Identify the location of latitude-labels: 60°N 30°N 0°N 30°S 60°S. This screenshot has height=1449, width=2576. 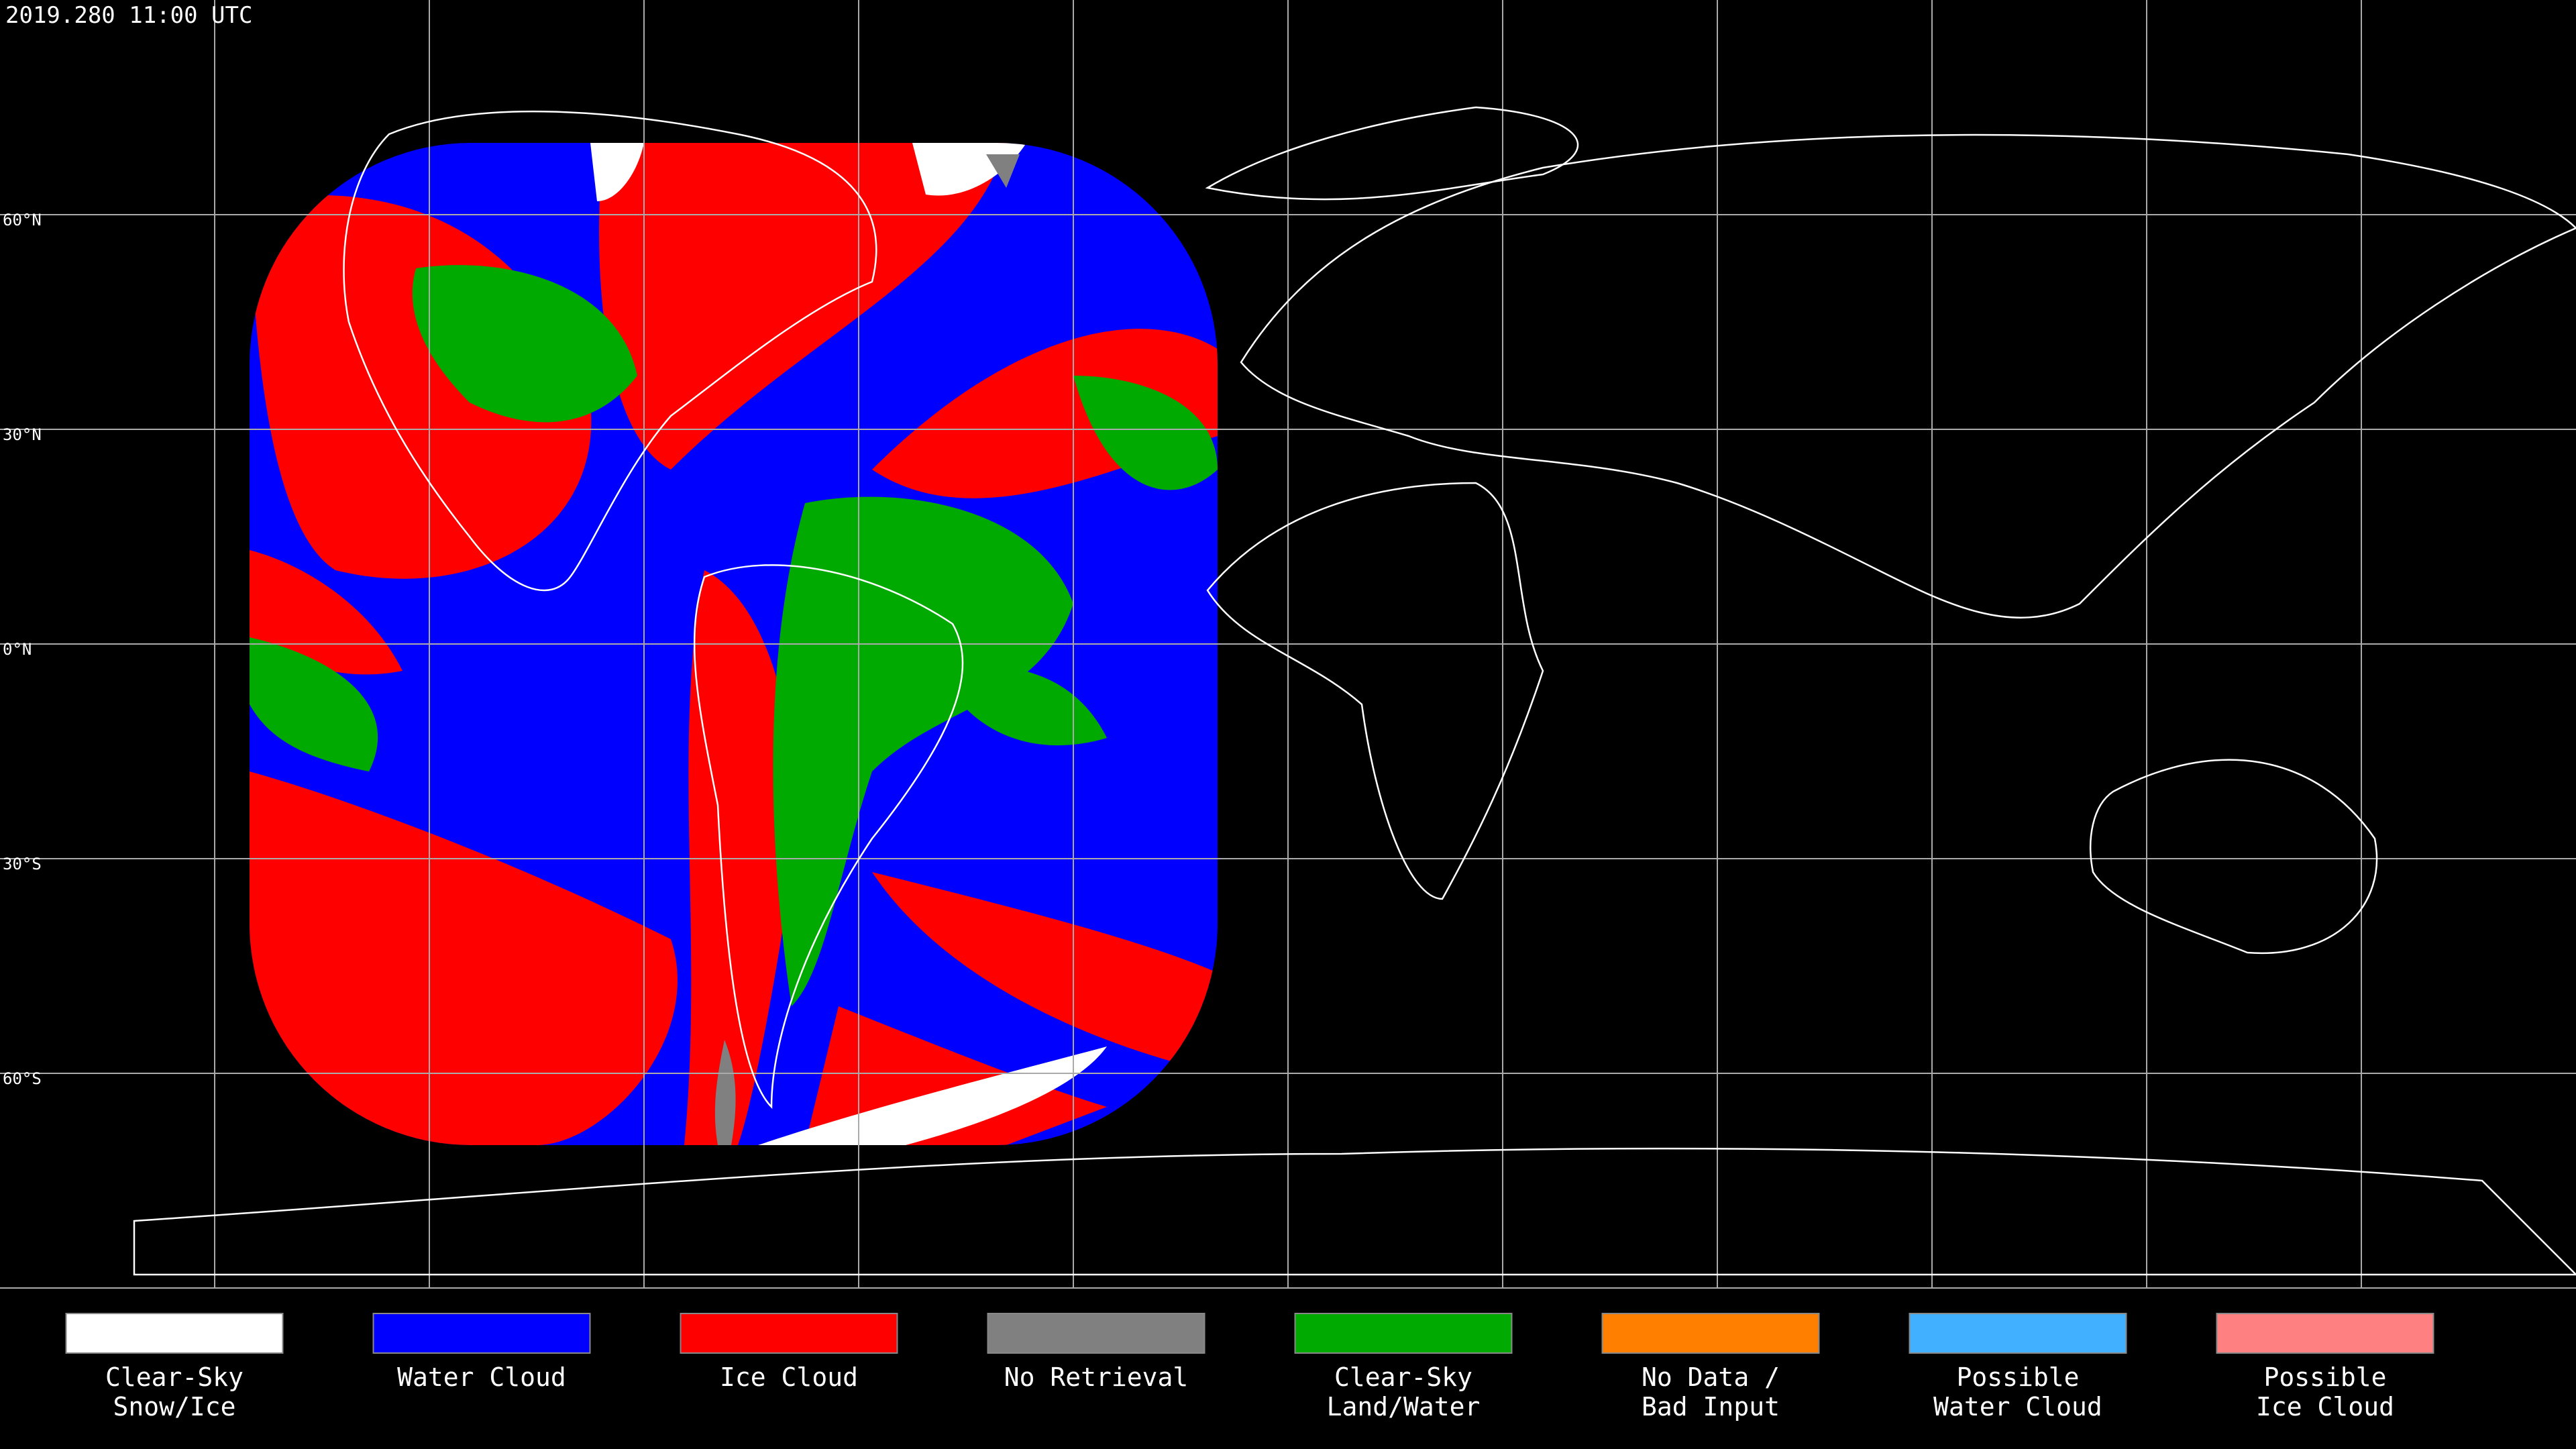
(22, 649).